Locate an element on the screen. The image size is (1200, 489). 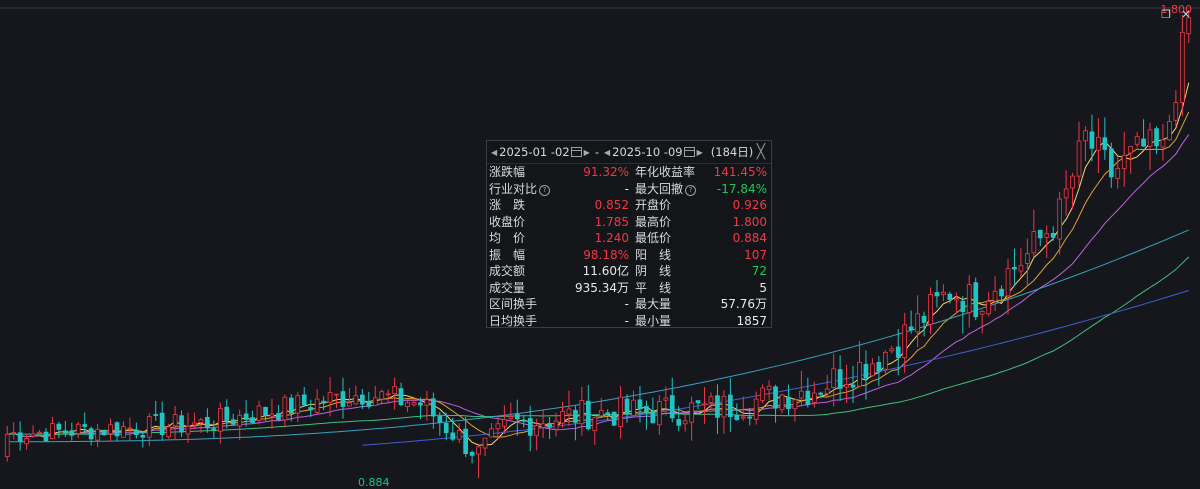
start-next-arrow-icon: ▶ is located at coordinates (586, 152).